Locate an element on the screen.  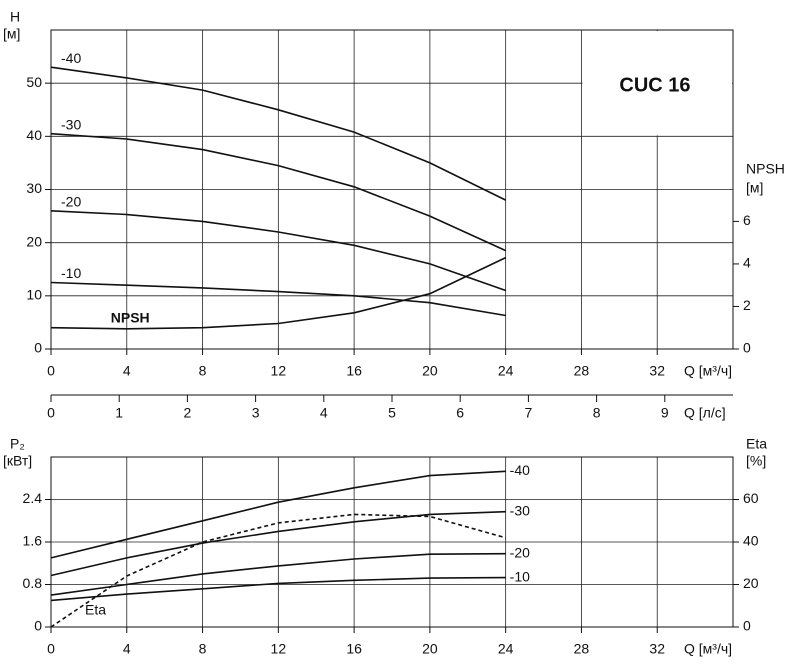
y-tick-label: 40 is located at coordinates (34, 135).